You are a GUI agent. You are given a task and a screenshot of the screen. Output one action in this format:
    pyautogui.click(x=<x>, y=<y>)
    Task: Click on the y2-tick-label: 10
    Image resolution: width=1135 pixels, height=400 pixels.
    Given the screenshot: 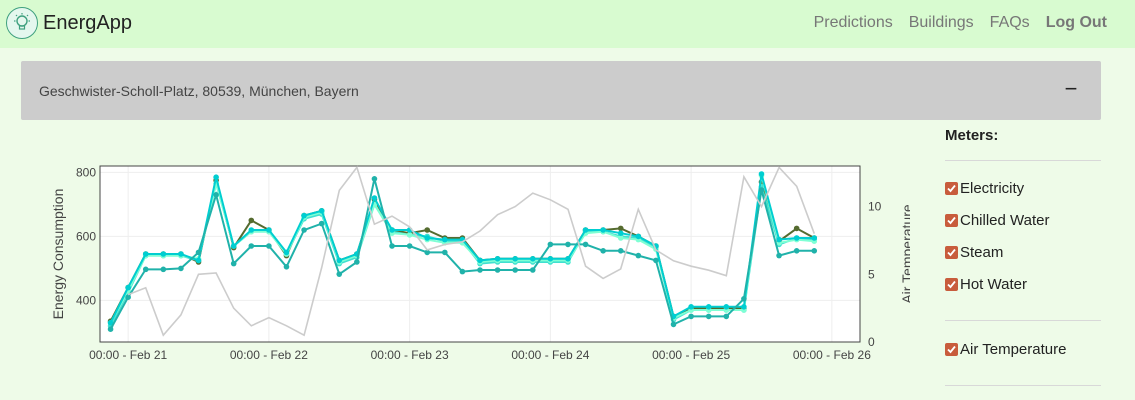 What is the action you would take?
    pyautogui.click(x=875, y=207)
    